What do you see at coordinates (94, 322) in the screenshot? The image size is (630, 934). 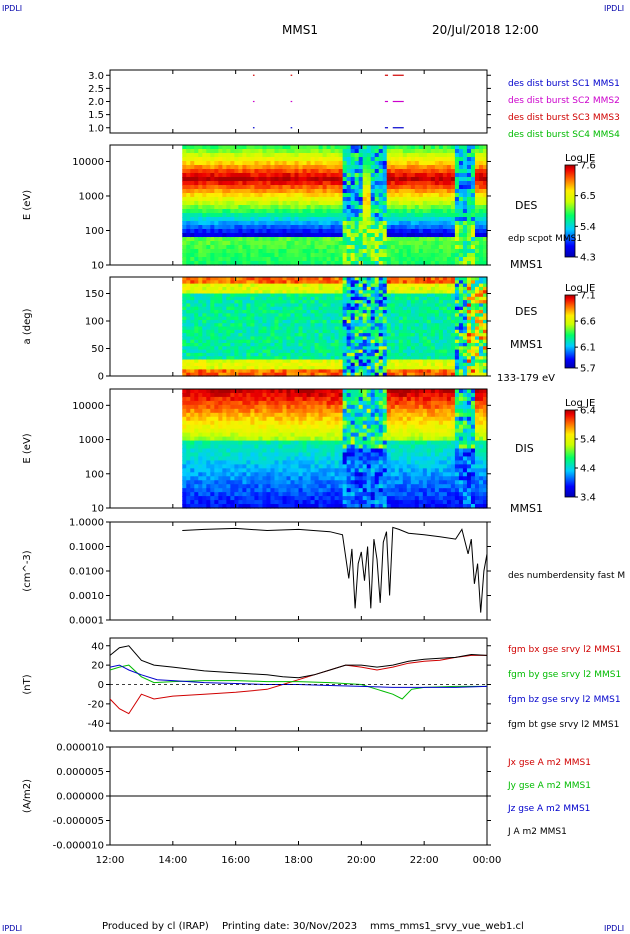 I see `des-pitch-panel-ytick-label: 100` at bounding box center [94, 322].